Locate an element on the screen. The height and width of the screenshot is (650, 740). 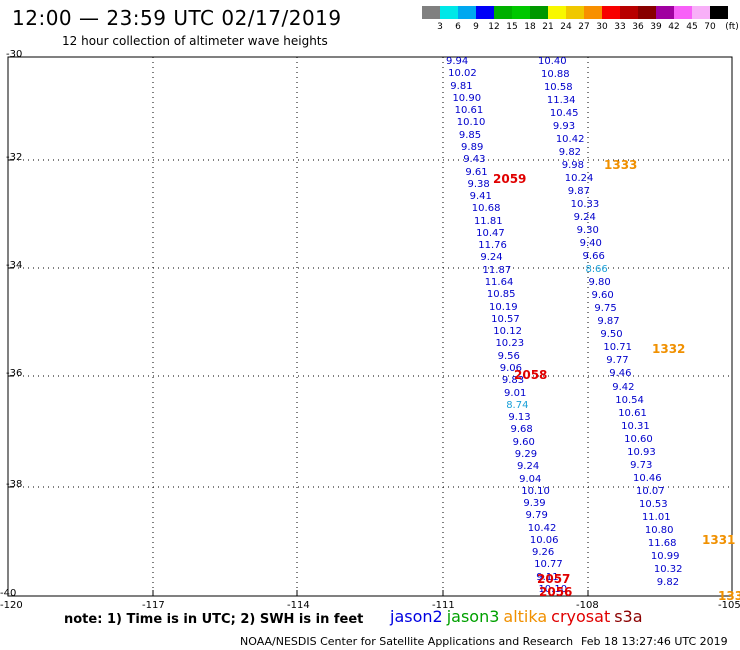
color-scale-label: 21 is located at coordinates (548, 27).